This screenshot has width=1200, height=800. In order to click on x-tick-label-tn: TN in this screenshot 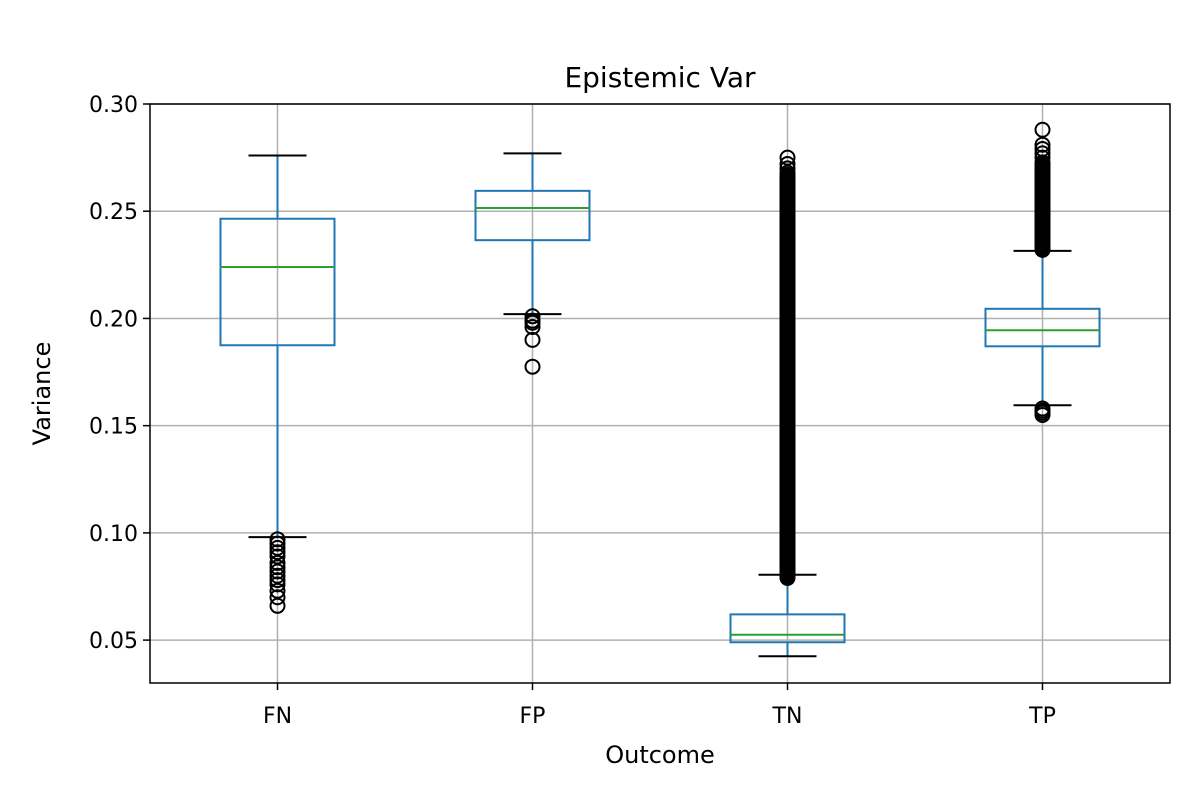, I will do `click(787, 716)`.